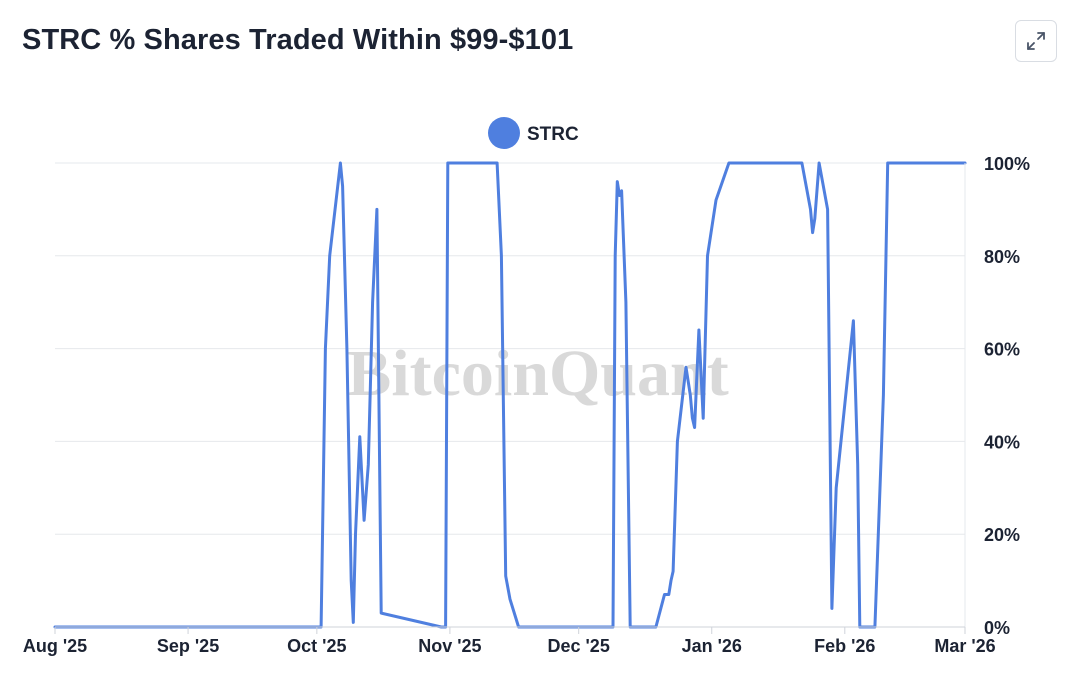 This screenshot has width=1080, height=675. Describe the element at coordinates (1002, 535) in the screenshot. I see `y-tick-label: 20%` at that location.